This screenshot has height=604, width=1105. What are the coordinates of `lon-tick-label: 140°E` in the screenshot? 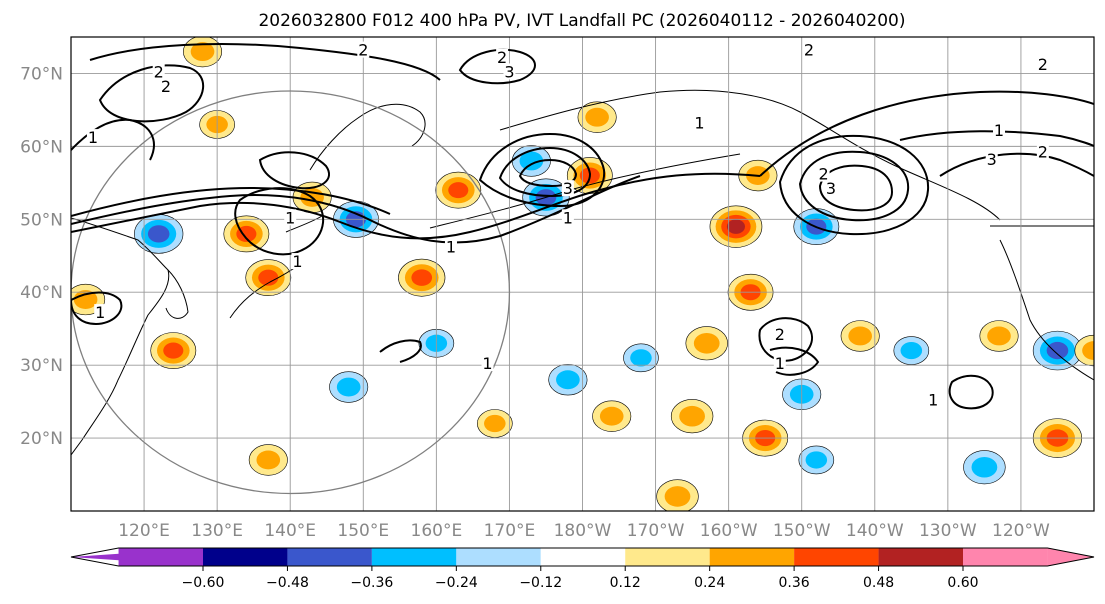 It's located at (290, 531).